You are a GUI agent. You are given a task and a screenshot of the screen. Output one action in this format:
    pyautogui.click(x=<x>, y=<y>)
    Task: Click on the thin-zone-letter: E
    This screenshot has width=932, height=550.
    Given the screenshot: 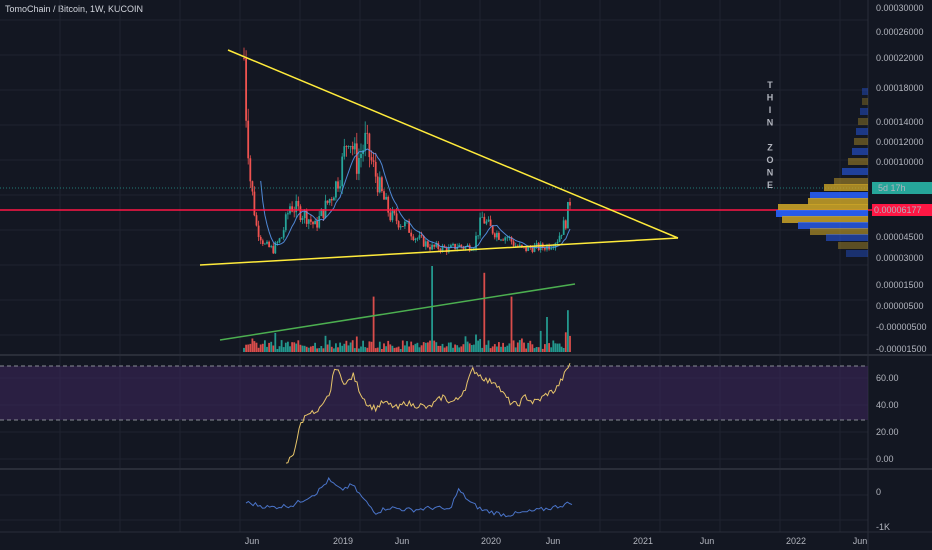 What is the action you would take?
    pyautogui.click(x=770, y=185)
    